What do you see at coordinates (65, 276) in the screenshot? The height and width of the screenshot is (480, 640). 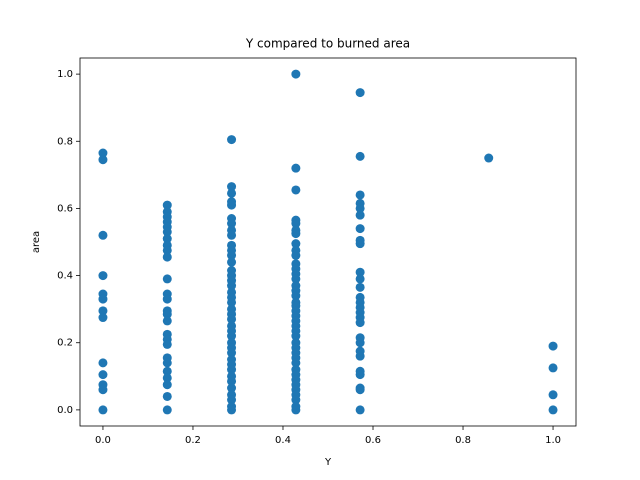 I see `y-tick-label: 0.4` at bounding box center [65, 276].